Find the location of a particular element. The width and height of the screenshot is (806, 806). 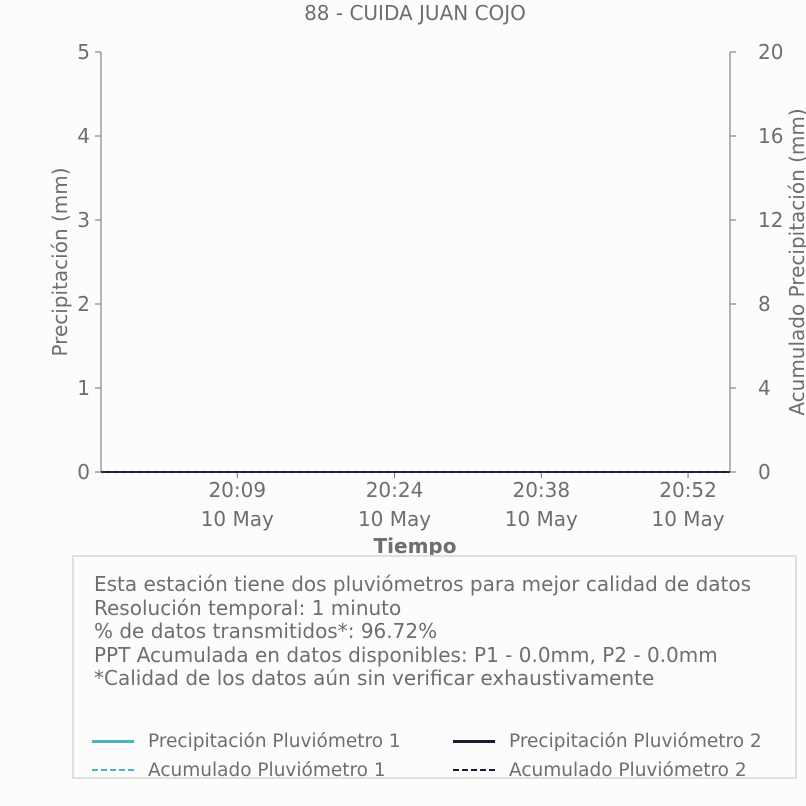

x-tick-label-time: 20:52 is located at coordinates (688, 490).